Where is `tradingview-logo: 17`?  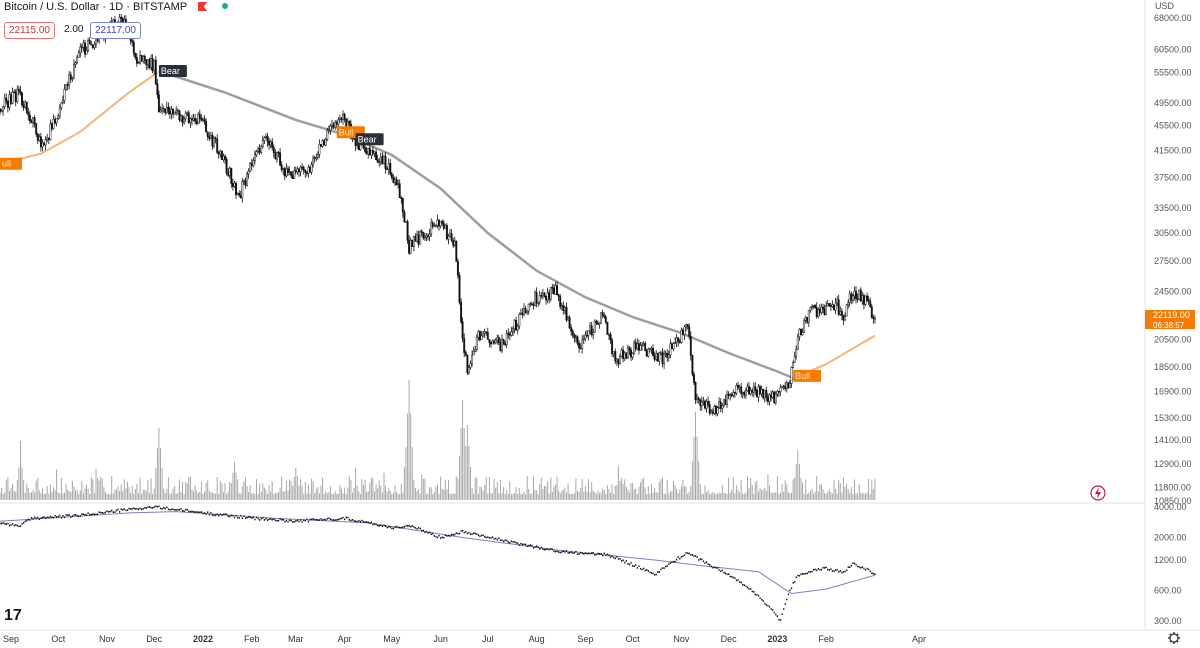
tradingview-logo: 17 is located at coordinates (13, 615).